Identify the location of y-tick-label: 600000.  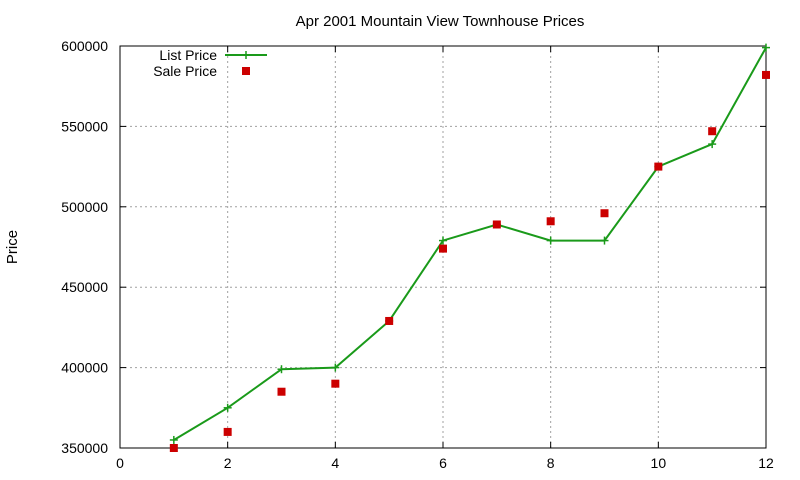
(84, 46).